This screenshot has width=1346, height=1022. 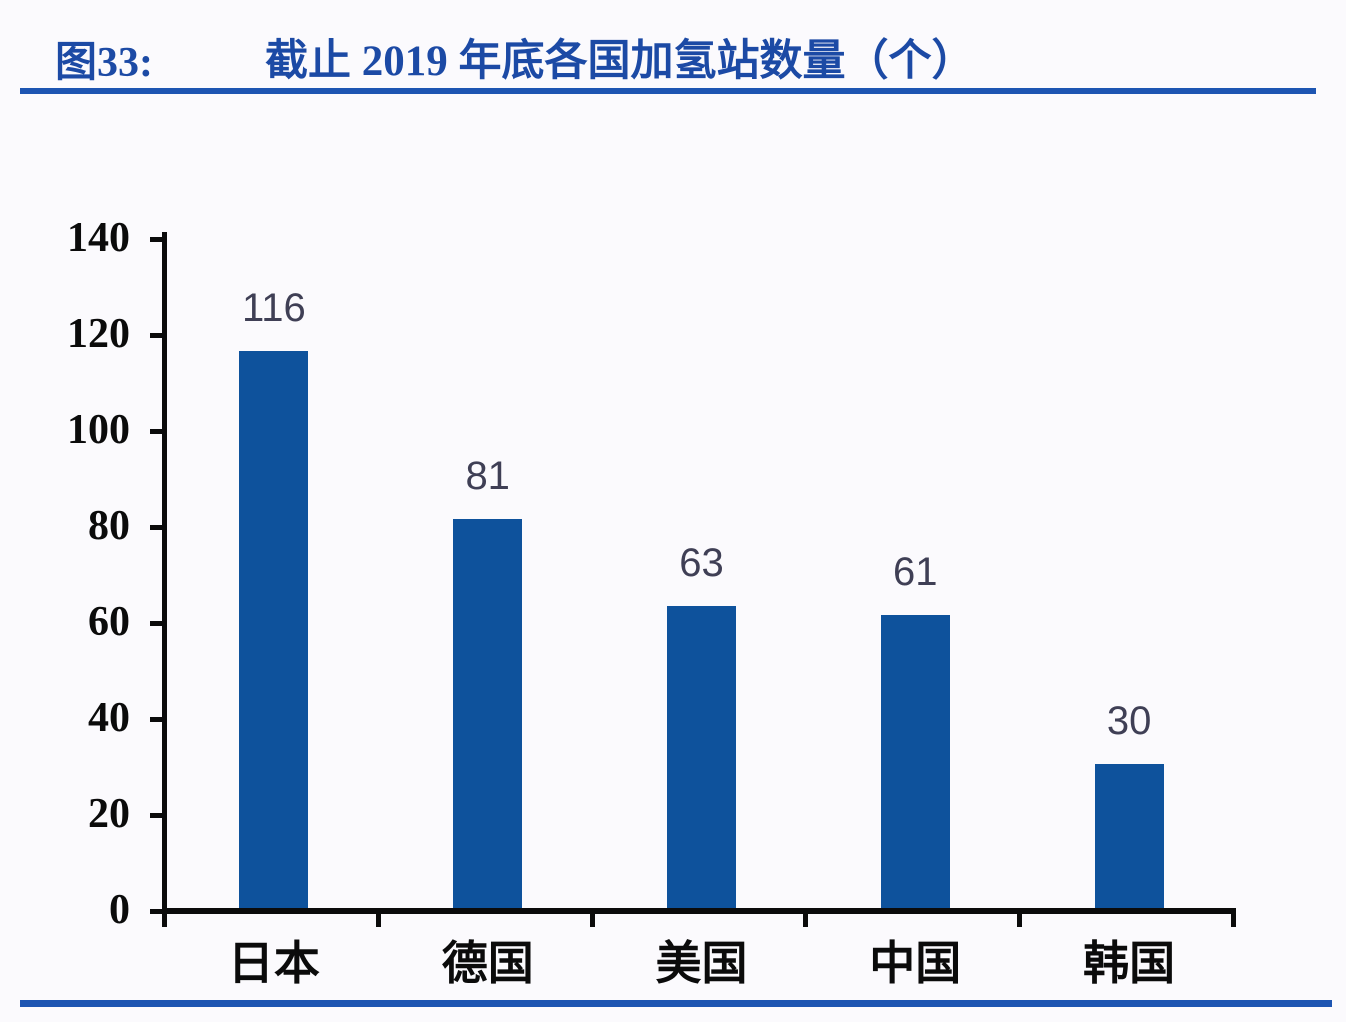 What do you see at coordinates (164, 578) in the screenshot?
I see `y-axis-line` at bounding box center [164, 578].